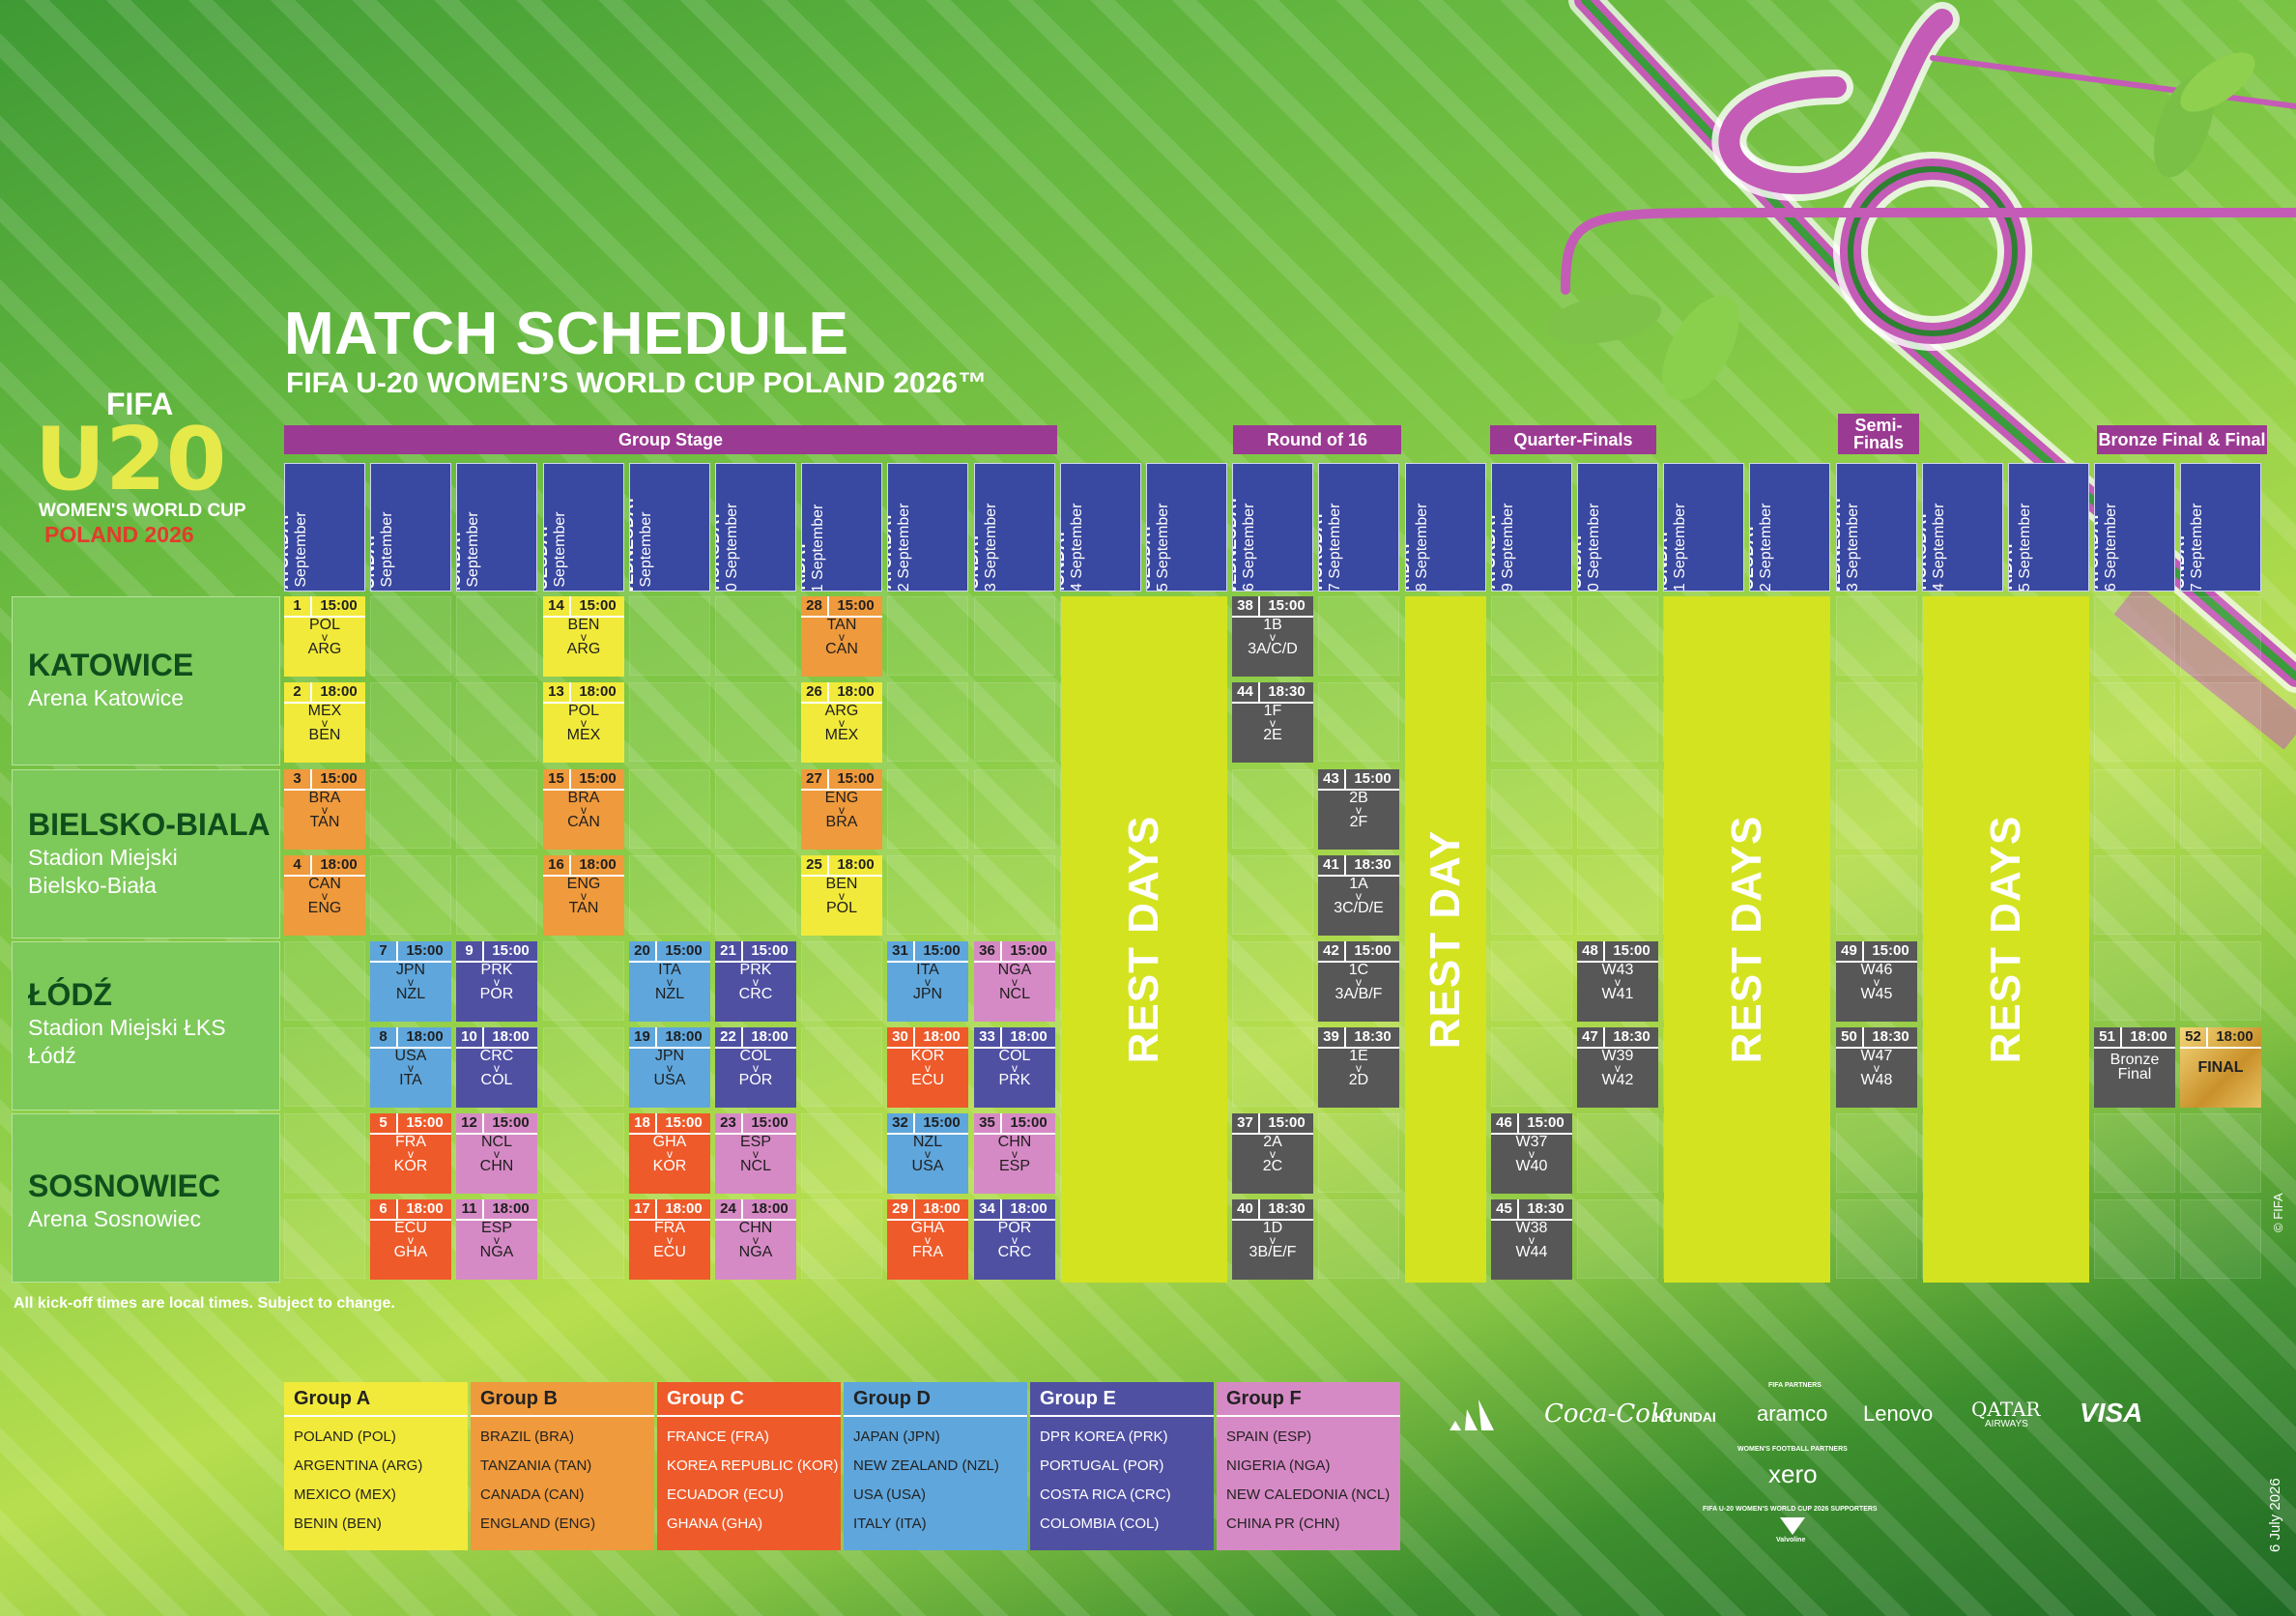  Describe the element at coordinates (1358, 822) in the screenshot. I see `away-team: 2F` at that location.